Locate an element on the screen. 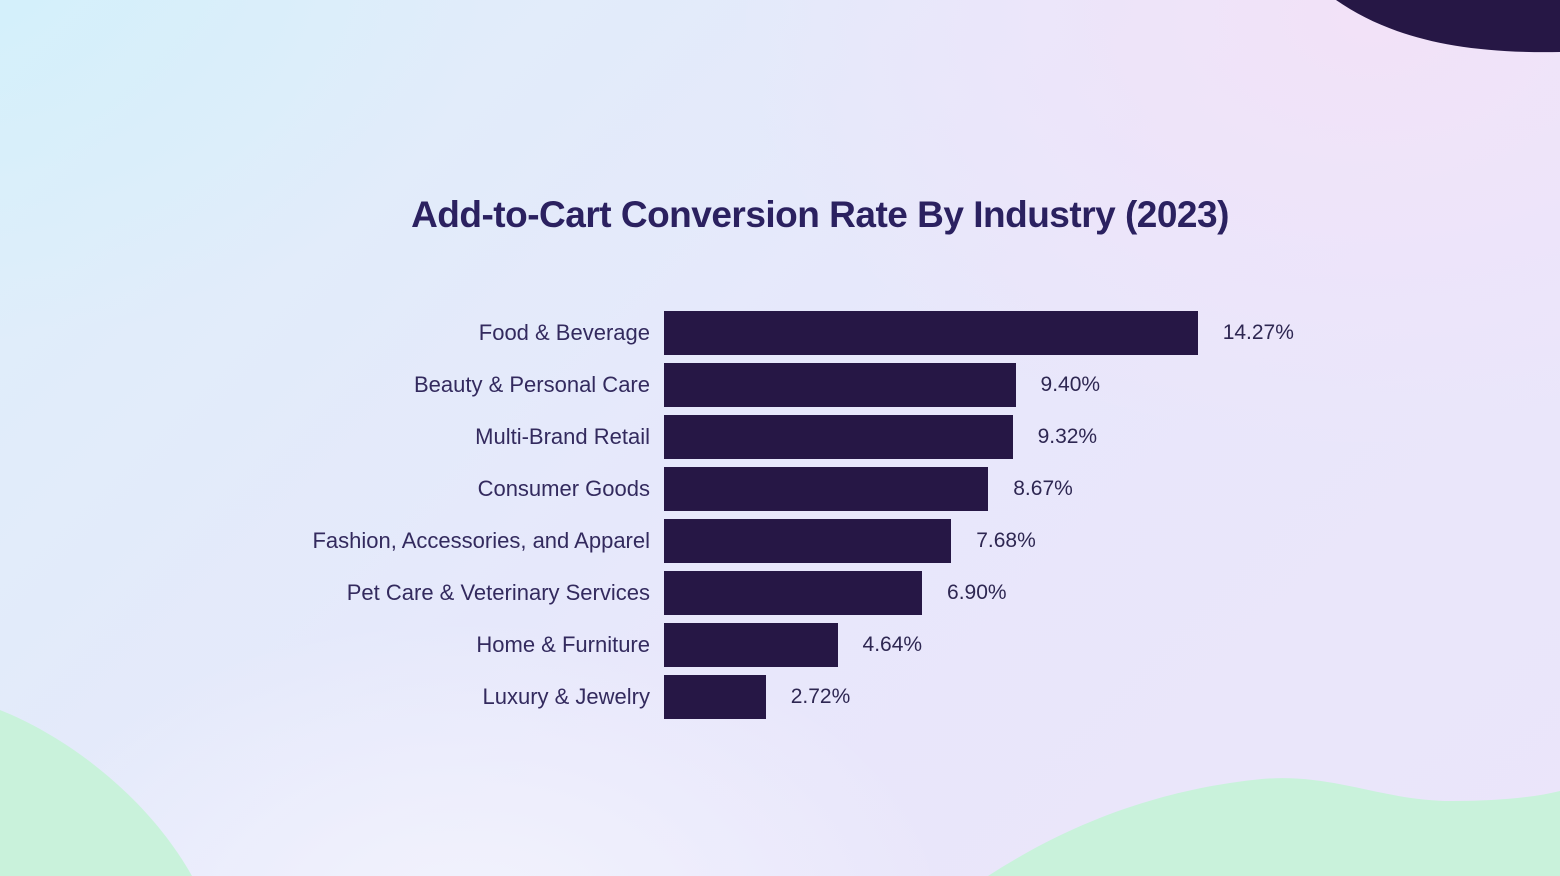 The width and height of the screenshot is (1560, 876). chart-row: Home & Furniture 4.64% is located at coordinates (820, 645).